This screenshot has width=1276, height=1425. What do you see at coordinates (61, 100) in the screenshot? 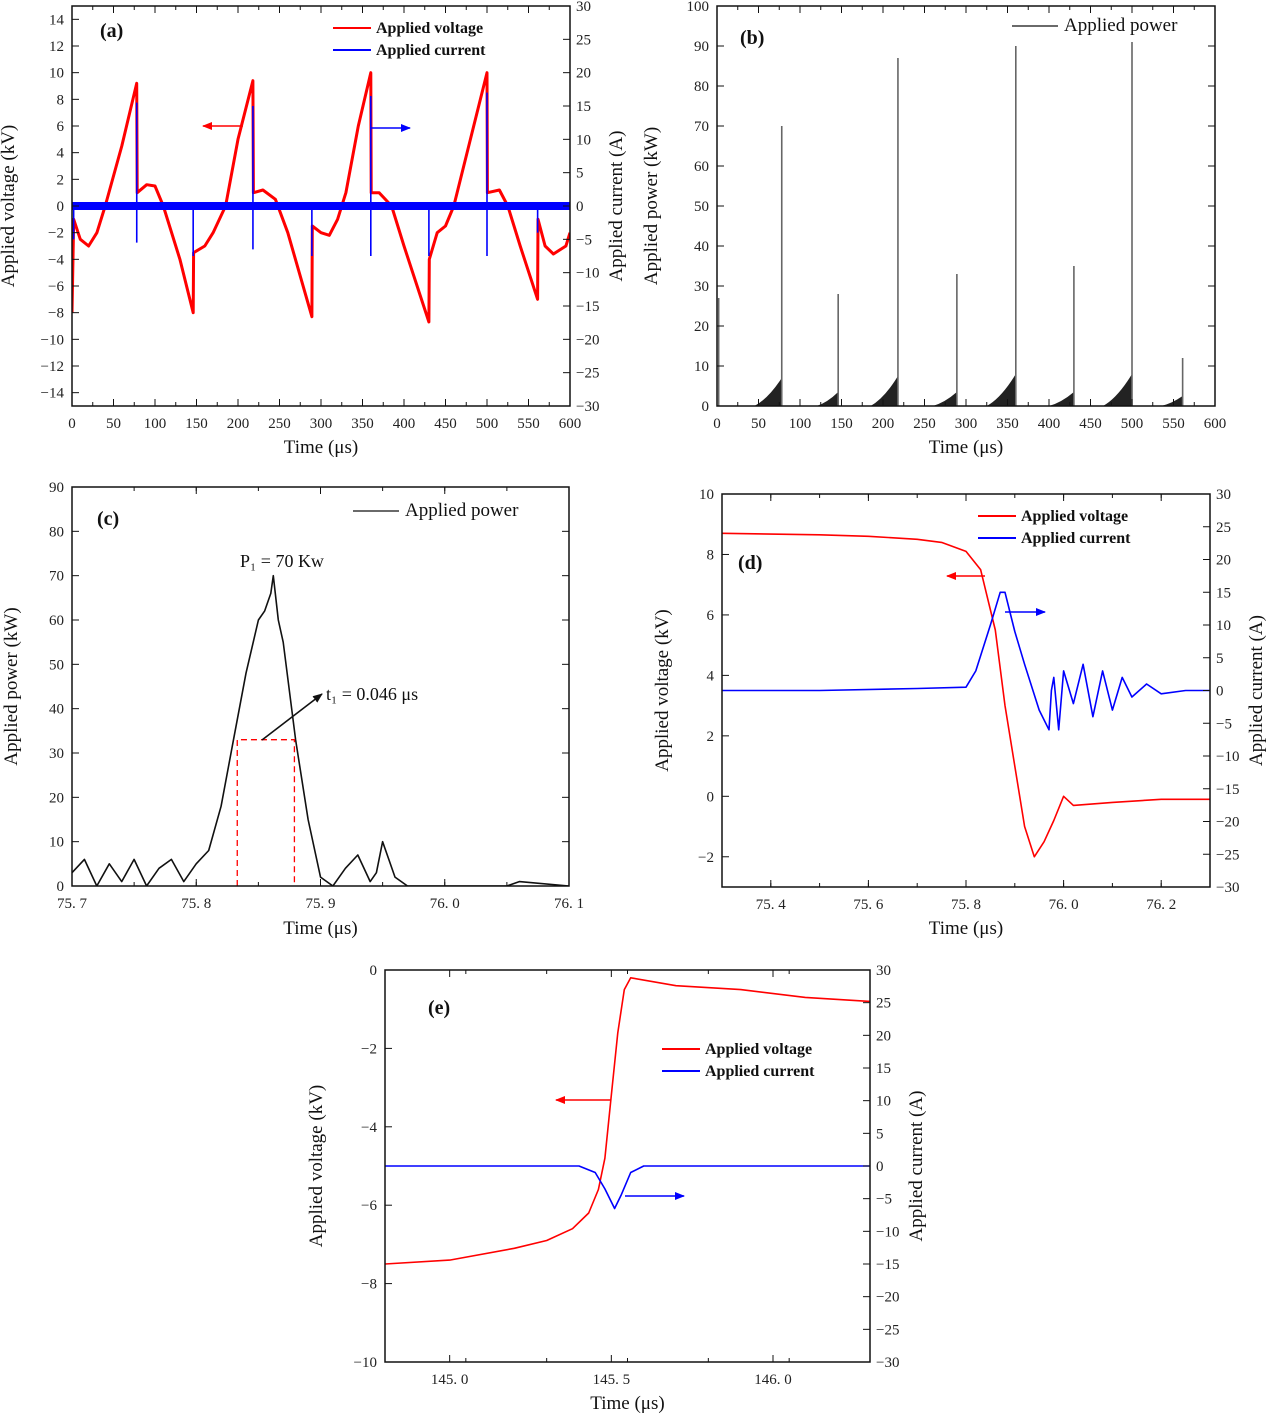
I see `y-tick-label: 8` at bounding box center [61, 100].